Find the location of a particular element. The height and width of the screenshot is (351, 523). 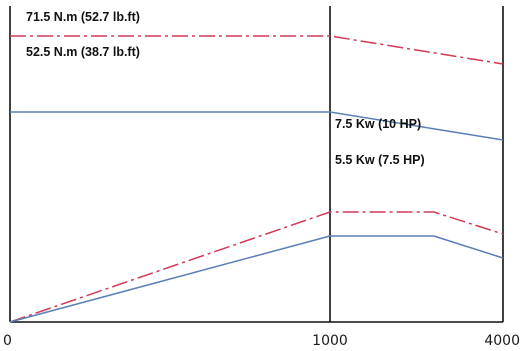

x-tick-label-1000: 1000 is located at coordinates (330, 341).